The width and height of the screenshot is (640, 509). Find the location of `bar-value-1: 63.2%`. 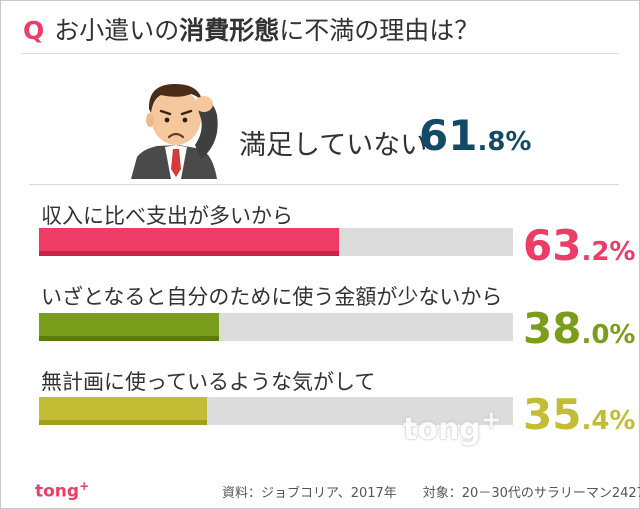

bar-value-1: 63.2% is located at coordinates (579, 245).